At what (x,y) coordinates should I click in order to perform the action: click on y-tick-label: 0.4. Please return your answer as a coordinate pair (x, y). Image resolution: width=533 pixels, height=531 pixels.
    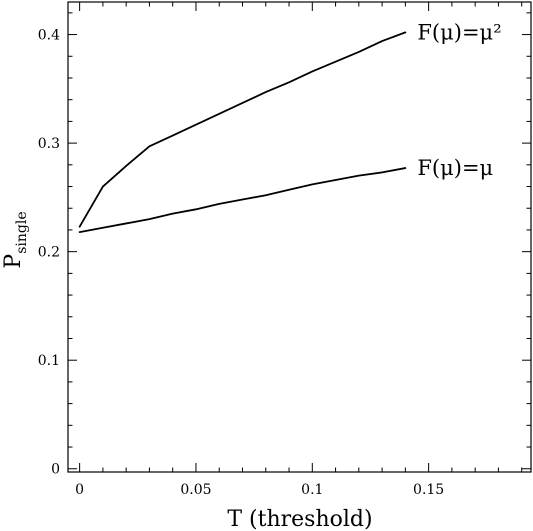
    Looking at the image, I should click on (49, 36).